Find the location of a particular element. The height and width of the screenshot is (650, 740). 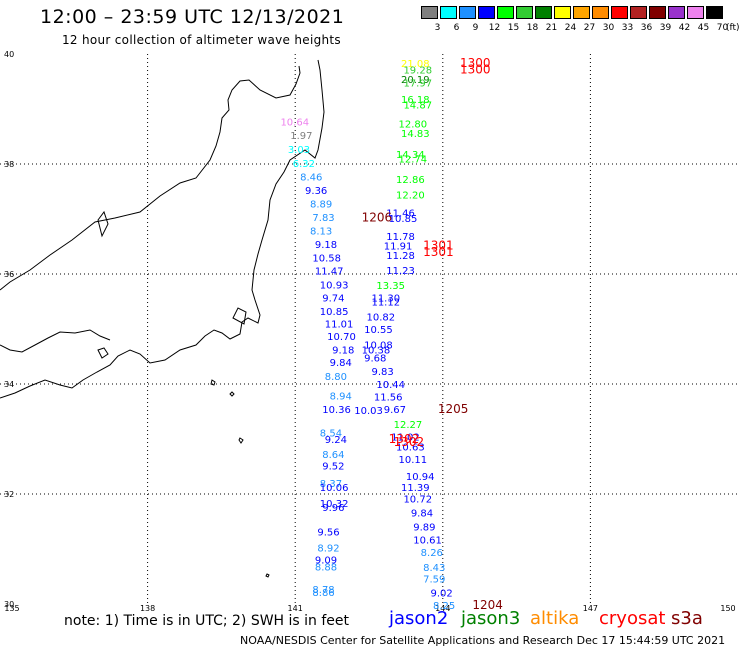

swh-value-label: 11.56 is located at coordinates (388, 398).